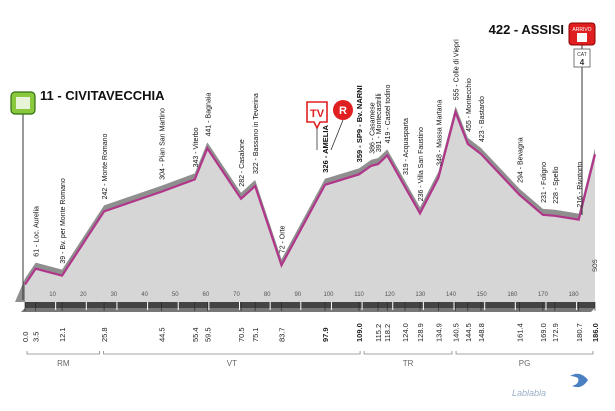 The image size is (615, 411). I want to click on km-label: 144.5, so click(468, 332).